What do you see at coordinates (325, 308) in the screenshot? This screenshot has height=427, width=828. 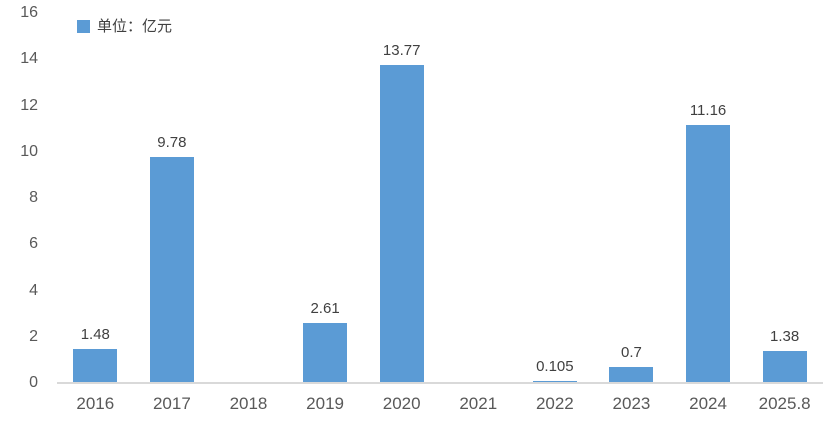 I see `bar-value-label: 2.61` at bounding box center [325, 308].